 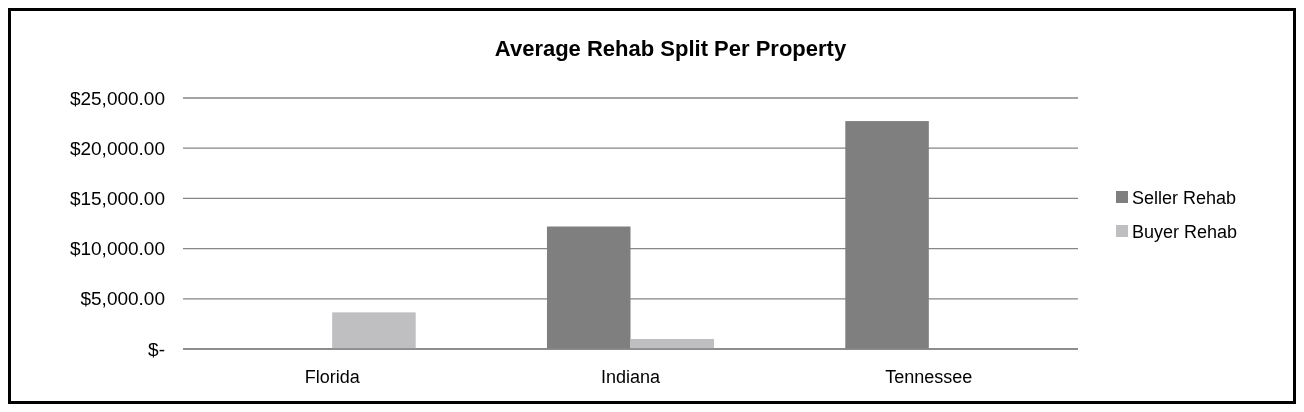 I want to click on y-tick-label: $15,000.00, so click(x=117, y=199).